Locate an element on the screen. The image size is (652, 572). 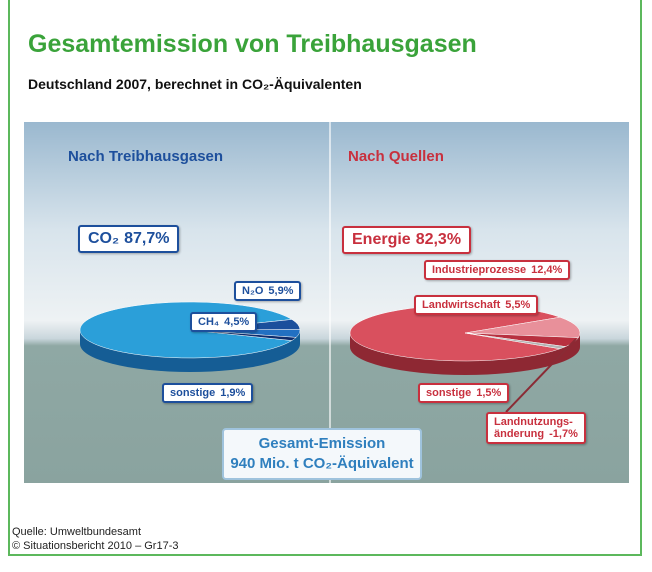
label-part: Industrieprozesse is located at coordinates (479, 270).